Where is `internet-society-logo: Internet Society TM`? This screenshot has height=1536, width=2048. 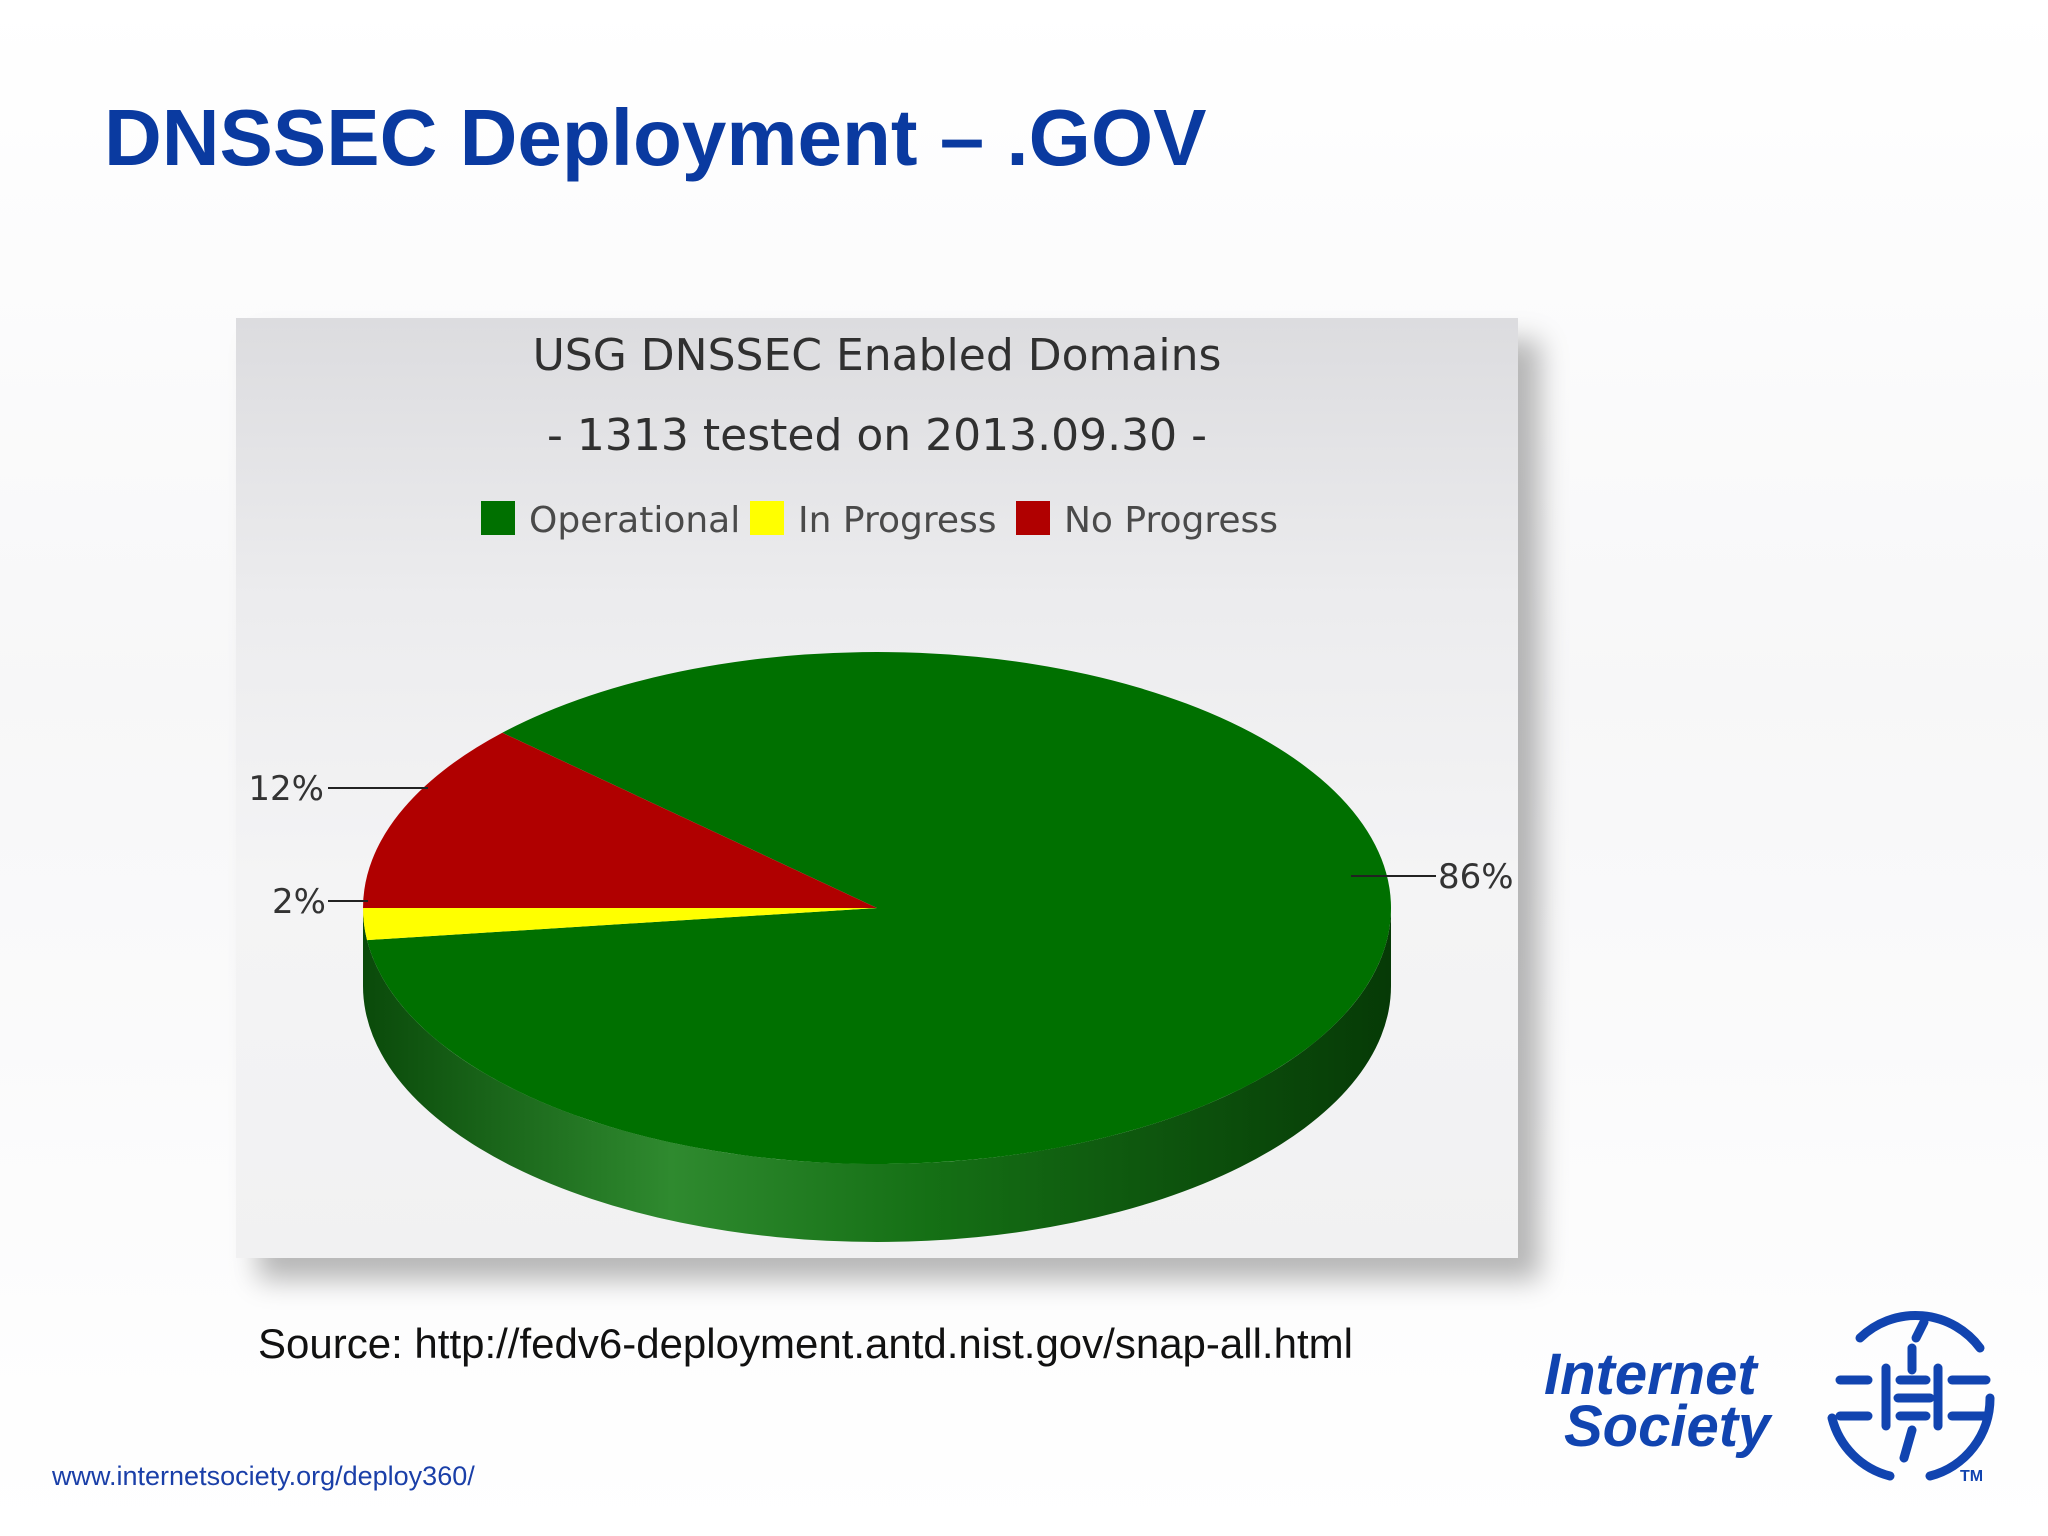
internet-society-logo: Internet Society TM is located at coordinates (1771, 1397).